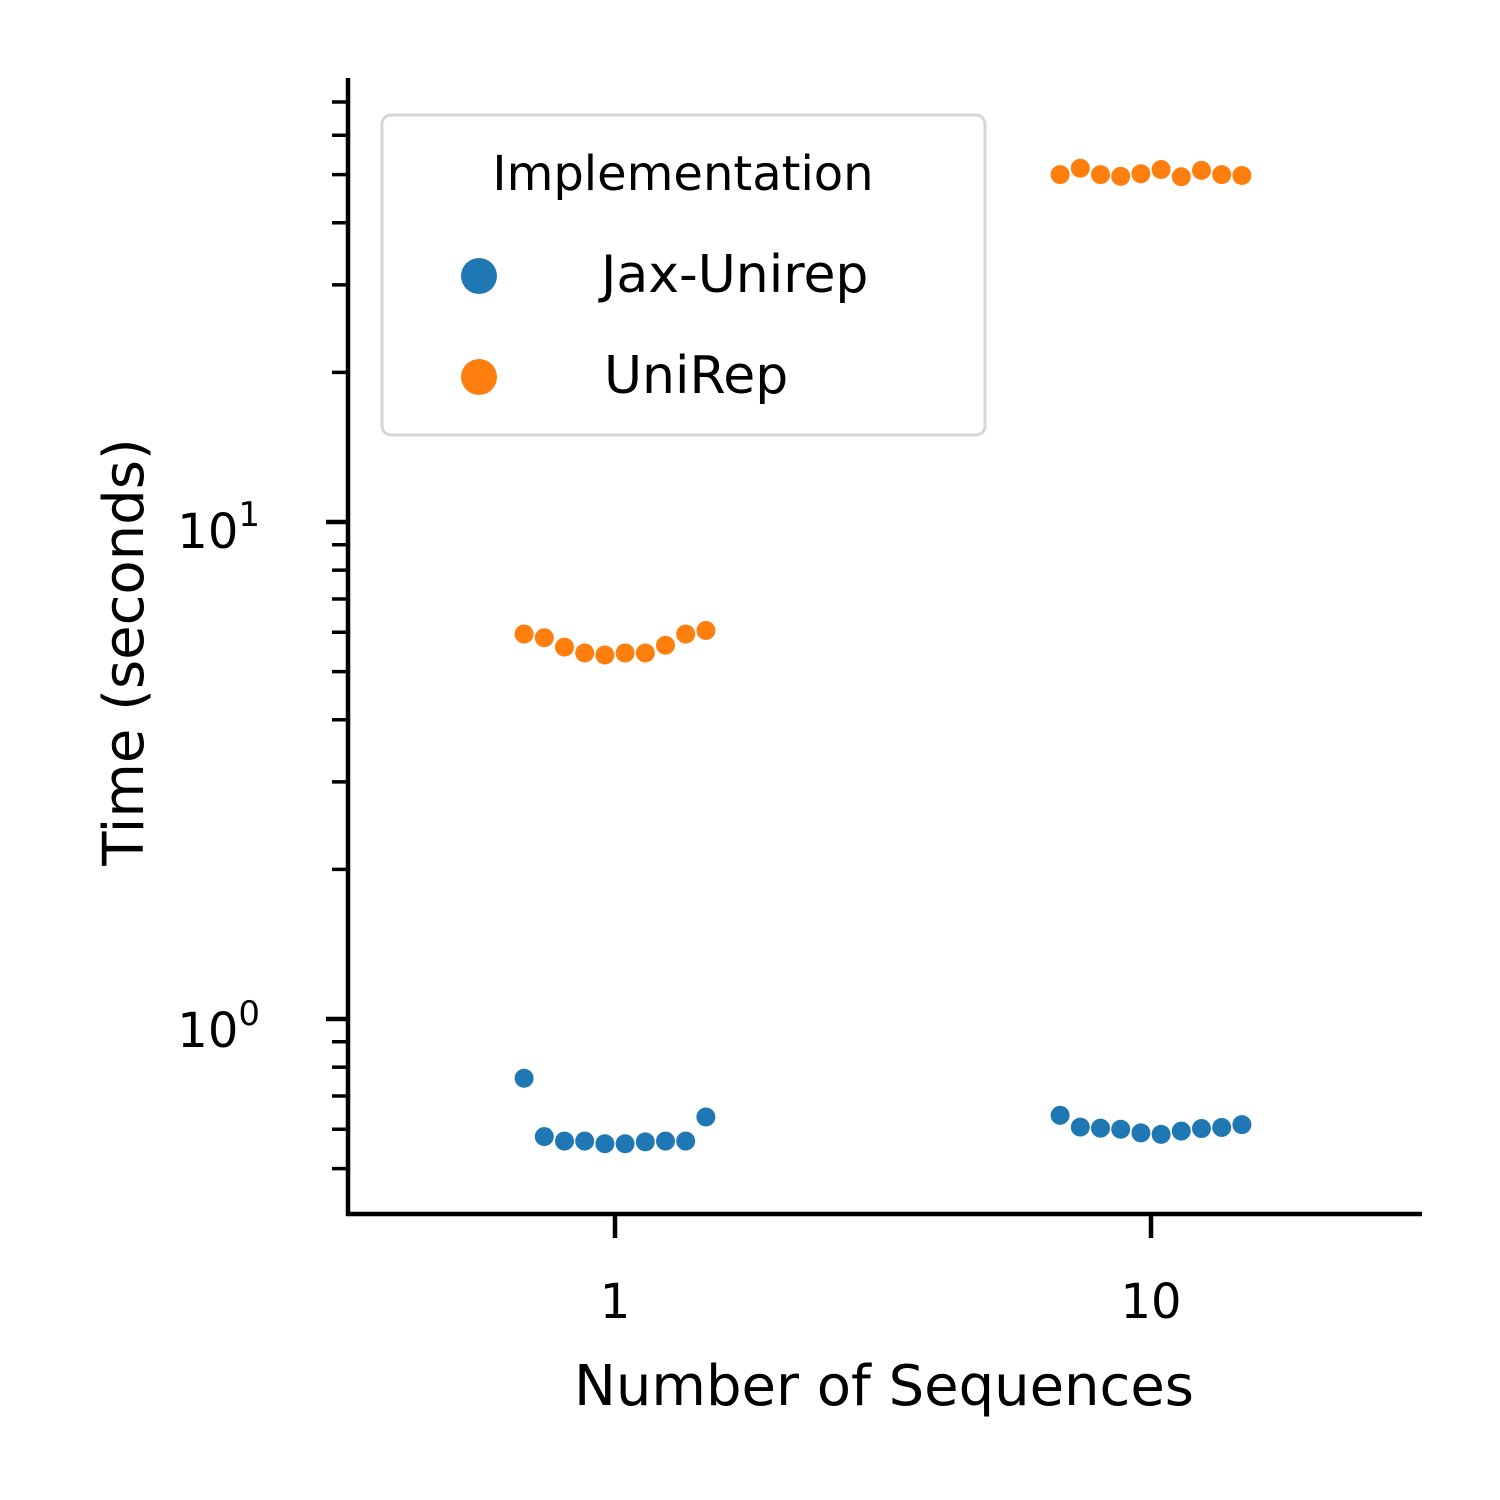 The image size is (1500, 1500). Describe the element at coordinates (124, 652) in the screenshot. I see `y-axis-label: Time (seconds)` at that location.